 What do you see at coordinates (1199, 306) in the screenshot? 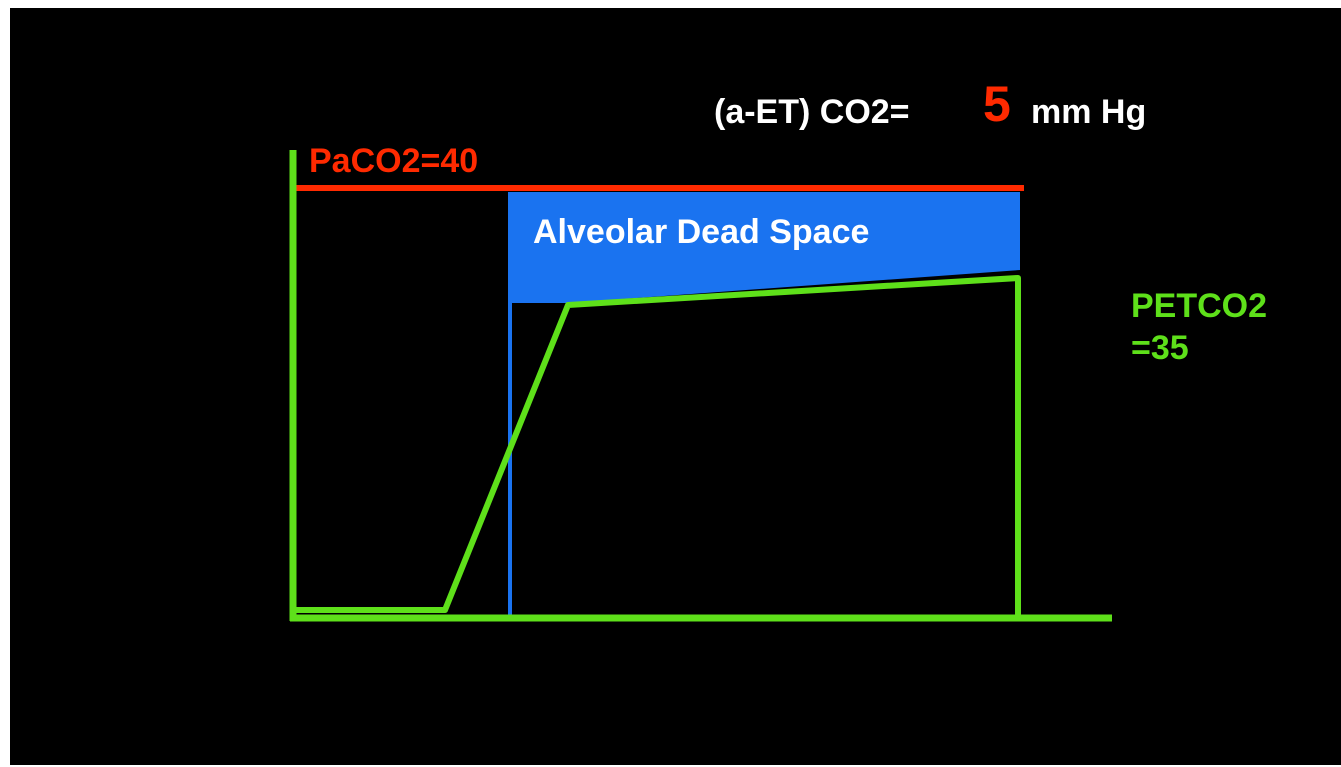
I see `petco2-label: PETCO2` at bounding box center [1199, 306].